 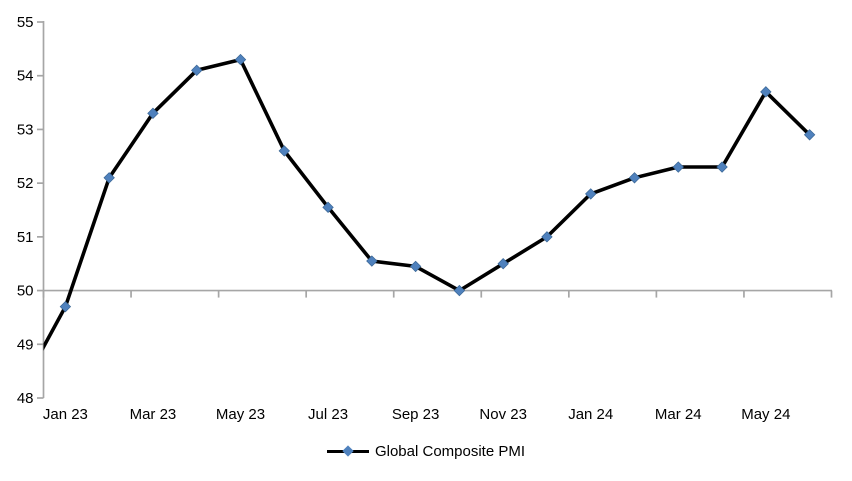 I want to click on legend-label: Global Composite PMI, so click(x=450, y=451).